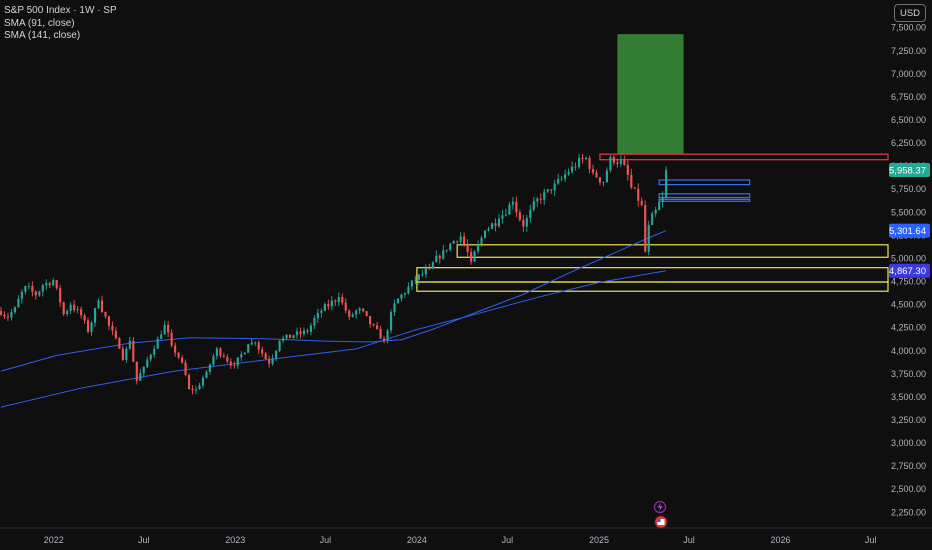 The image size is (932, 550). What do you see at coordinates (909, 220) in the screenshot?
I see `price-labels: 5,958.37 5,301.64 4,867.30` at bounding box center [909, 220].